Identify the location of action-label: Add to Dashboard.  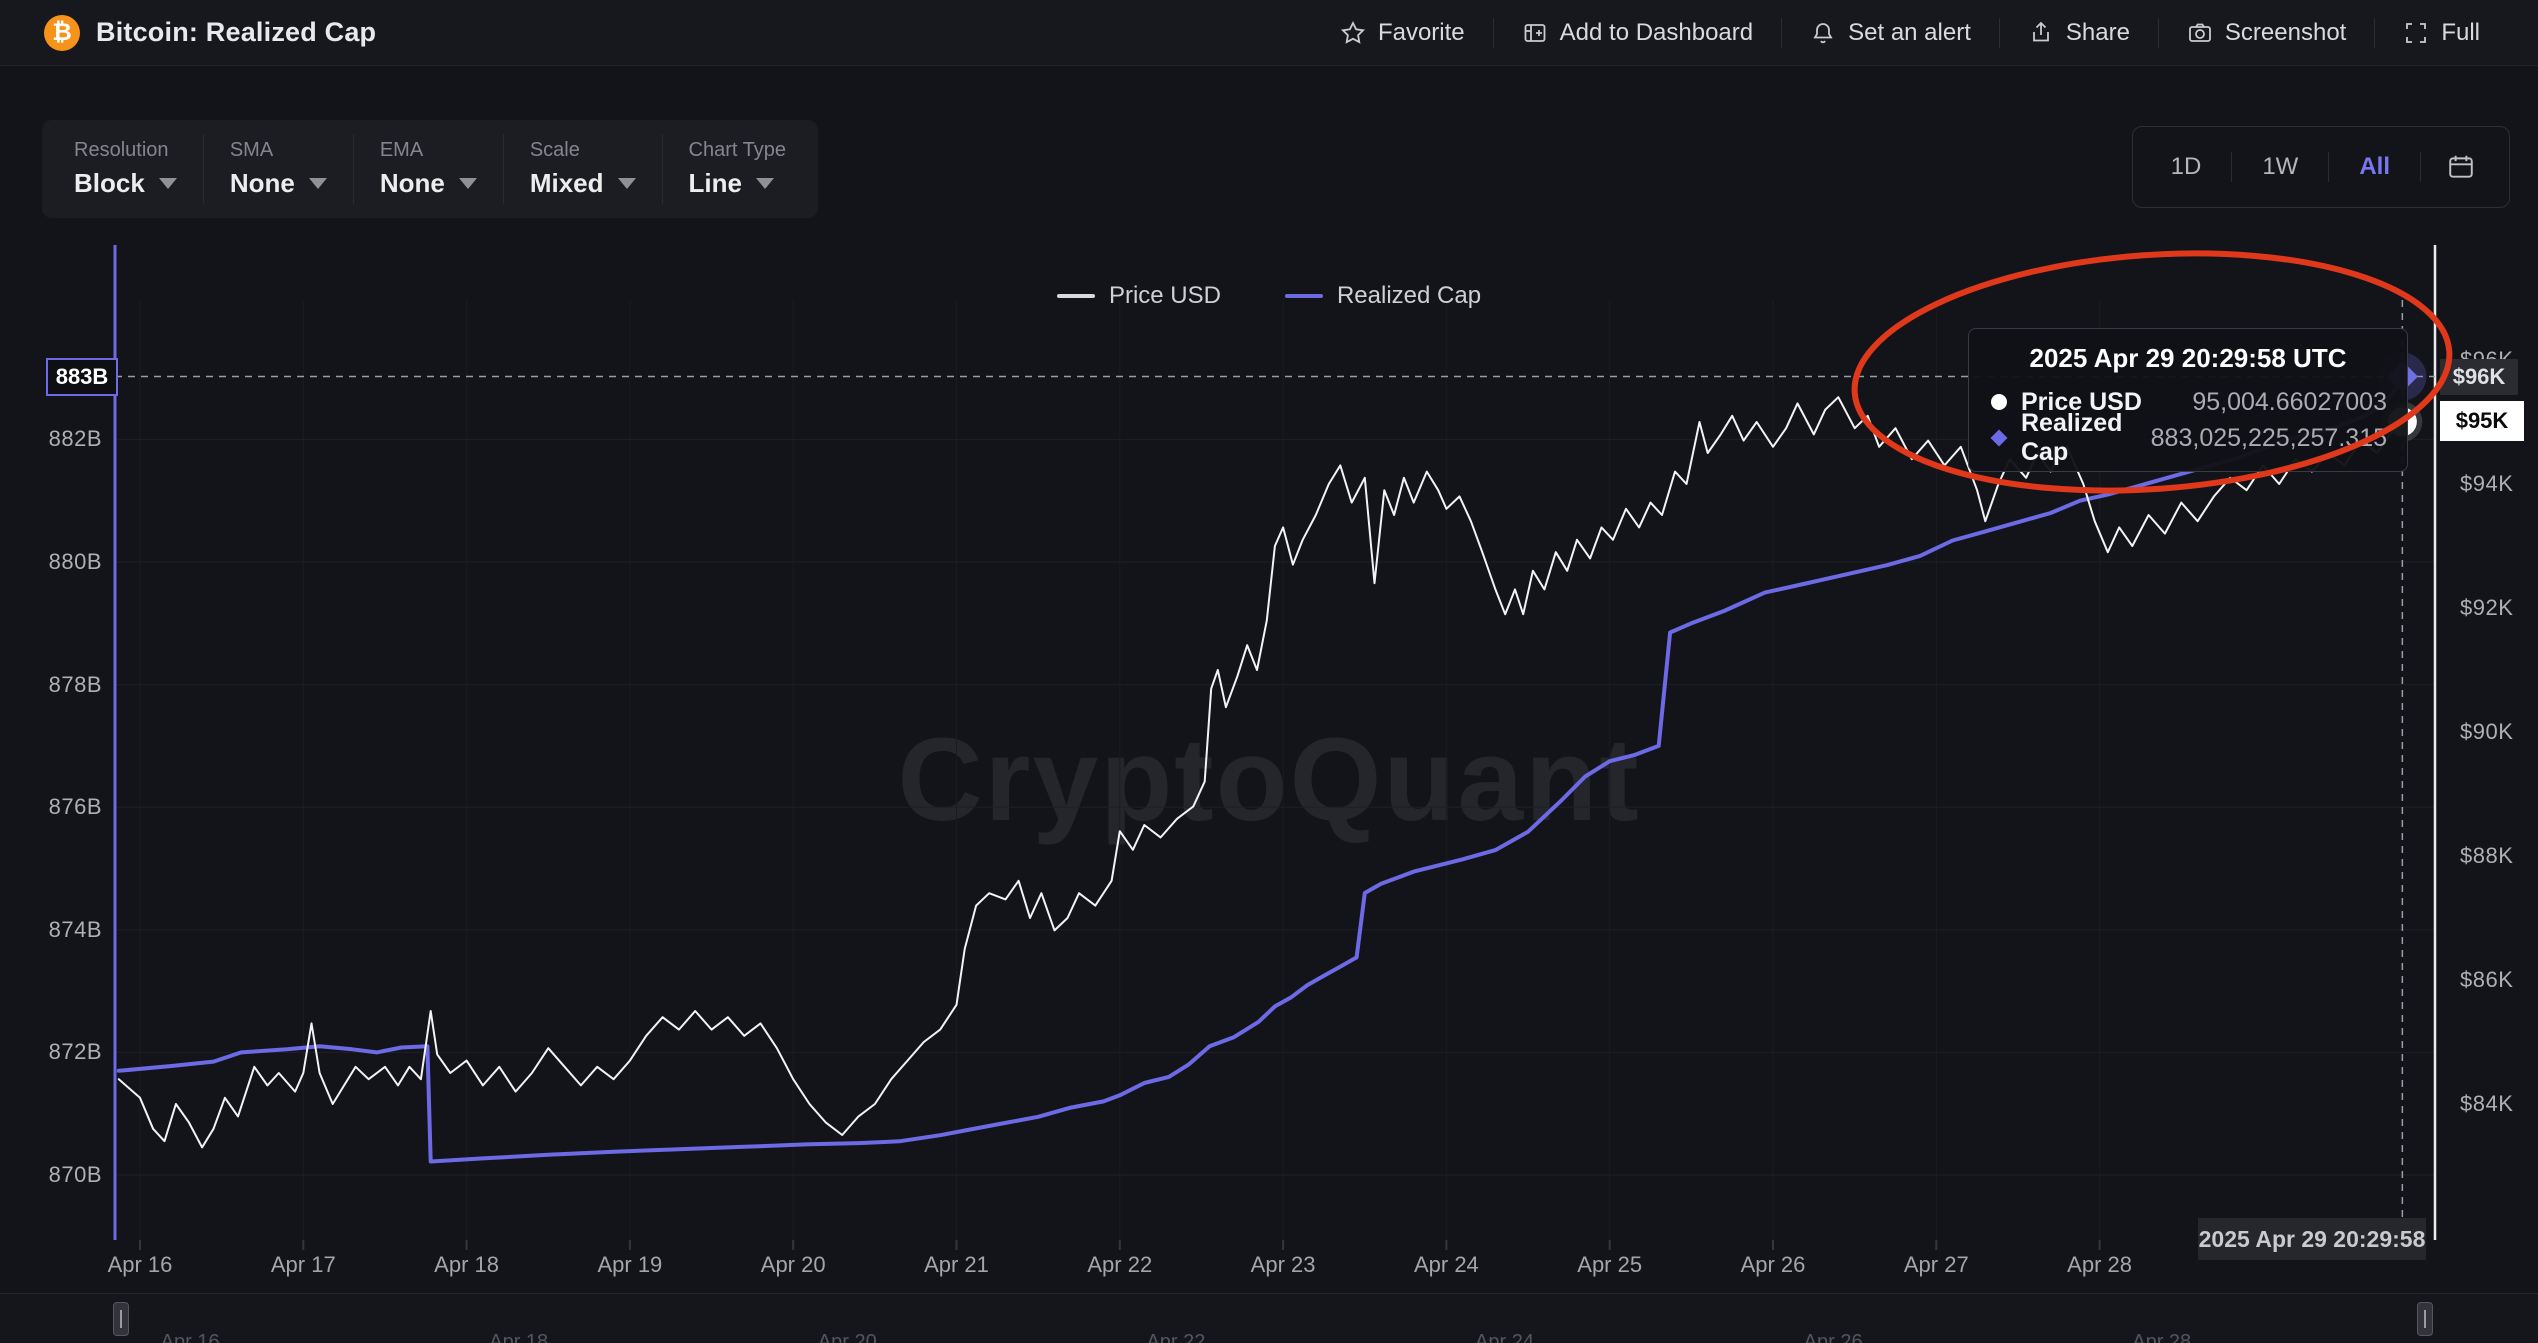
(1656, 32).